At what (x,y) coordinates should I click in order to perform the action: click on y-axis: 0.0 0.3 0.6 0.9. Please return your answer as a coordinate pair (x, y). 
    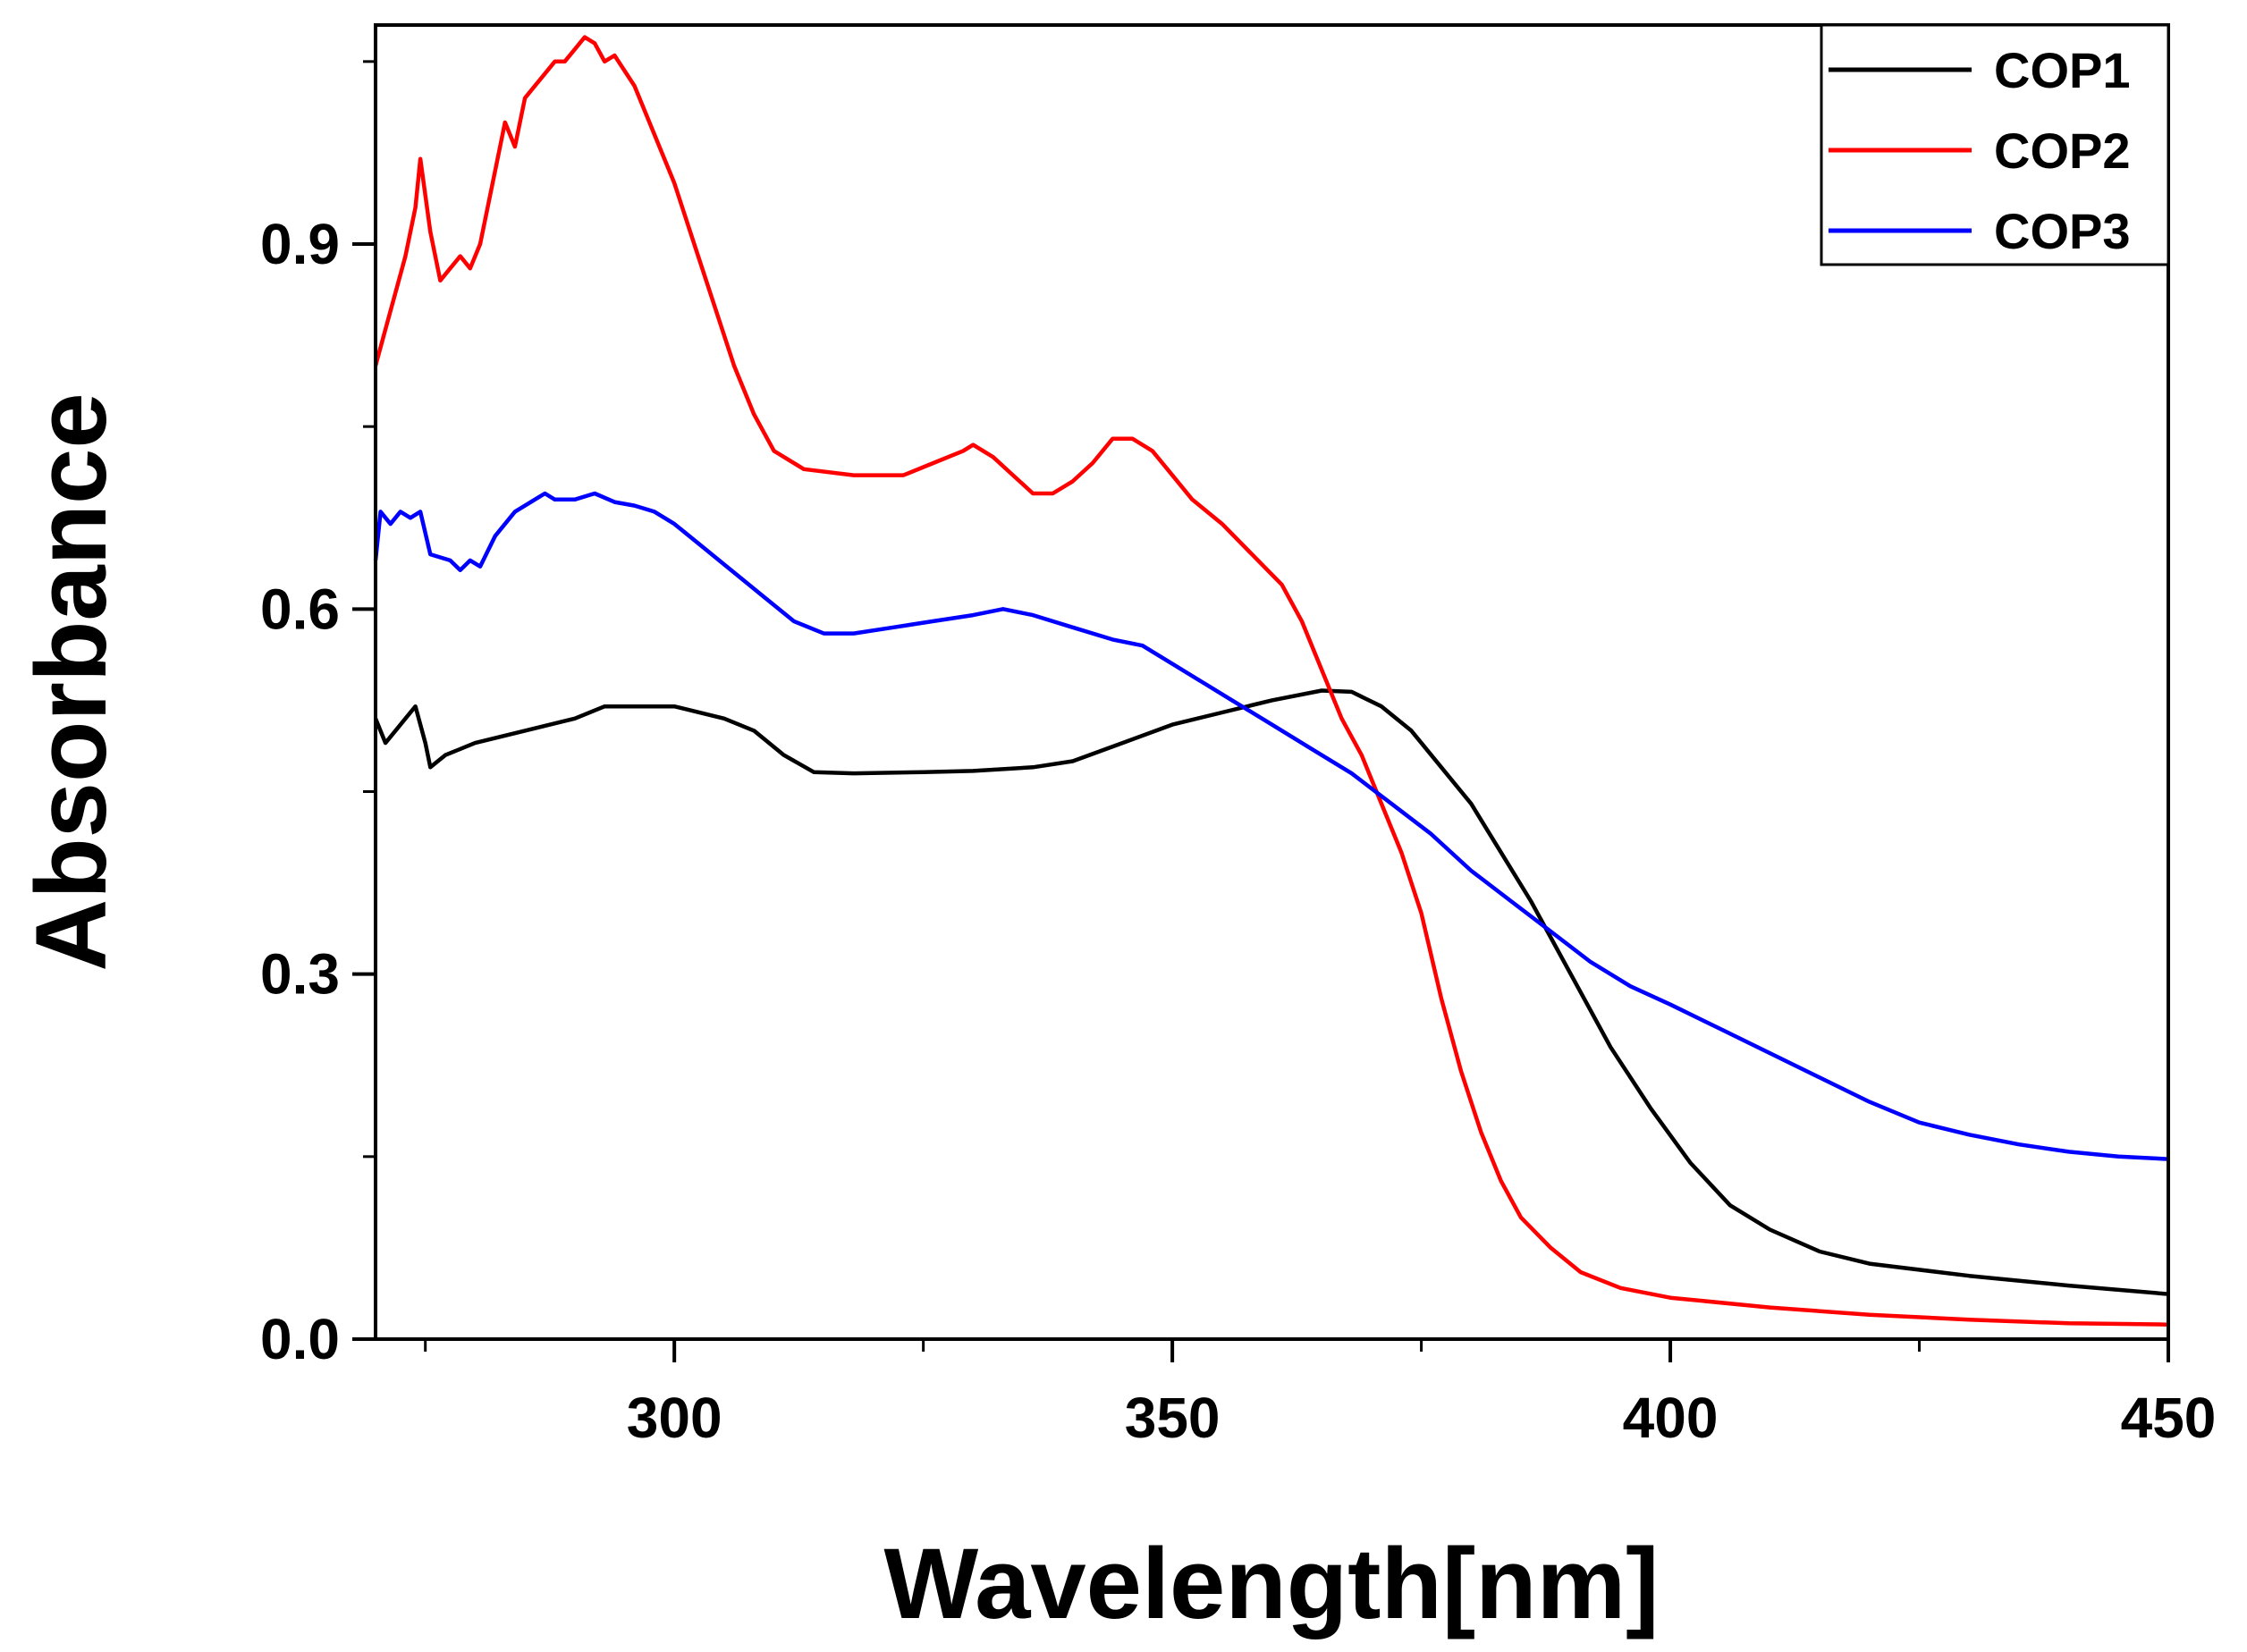
    Looking at the image, I should click on (318, 715).